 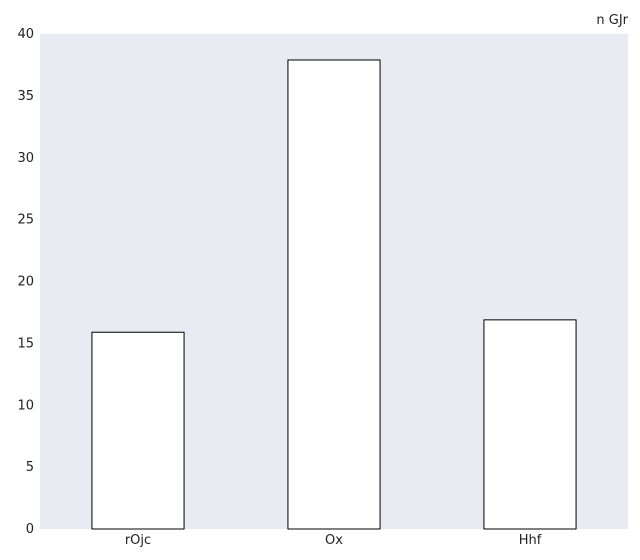 I want to click on y-tick-label: 15, so click(x=25, y=343).